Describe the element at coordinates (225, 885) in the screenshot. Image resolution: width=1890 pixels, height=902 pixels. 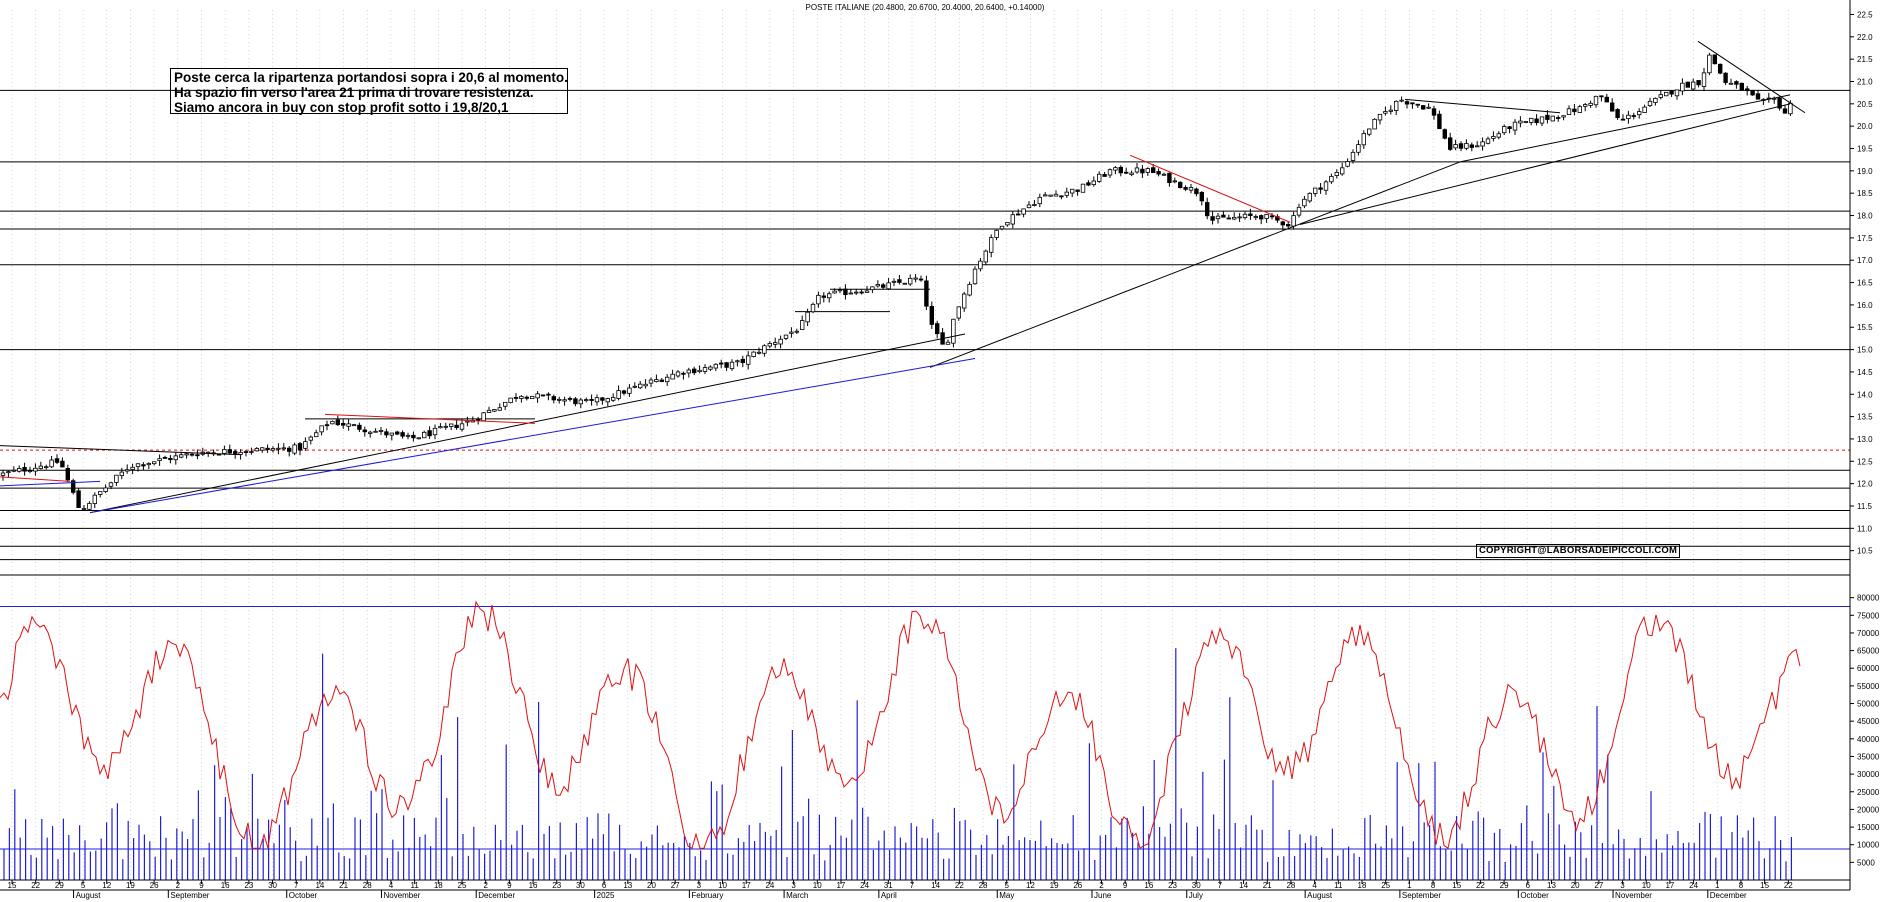
I see `x-tick-label: 16` at that location.